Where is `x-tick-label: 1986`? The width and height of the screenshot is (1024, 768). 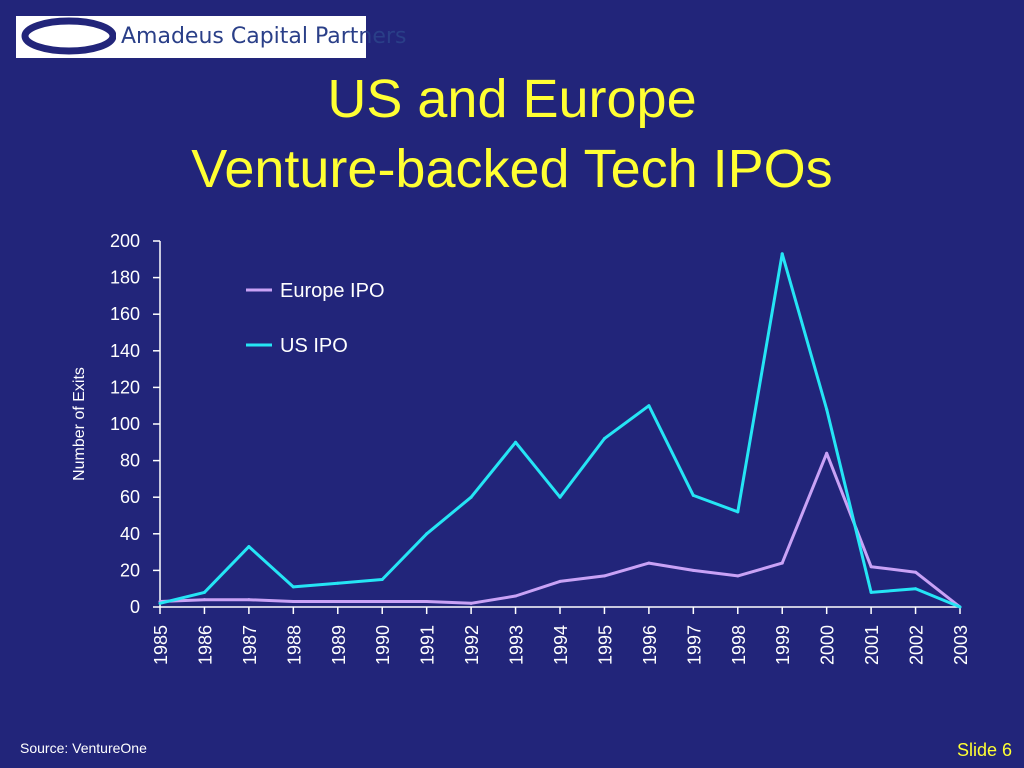
x-tick-label: 1986 is located at coordinates (205, 645).